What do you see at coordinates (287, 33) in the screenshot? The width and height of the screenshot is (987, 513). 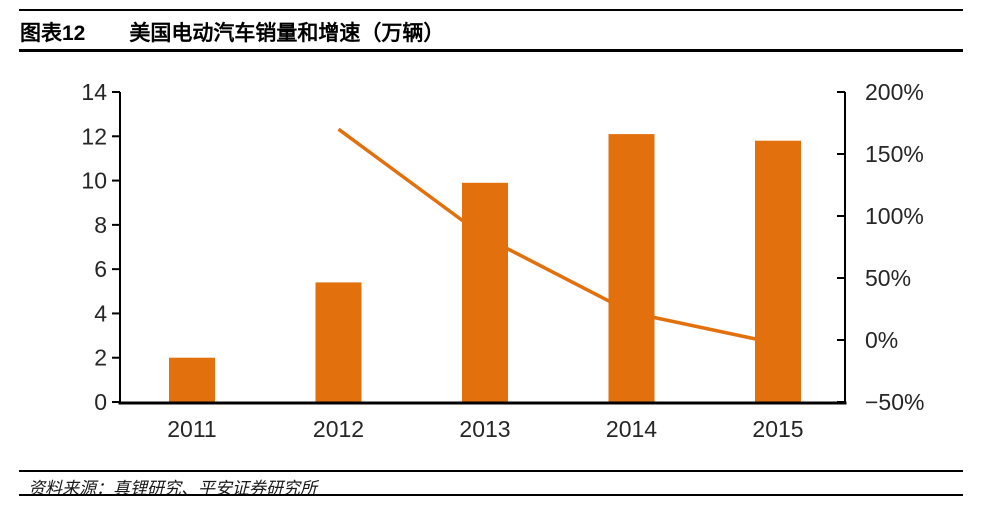 I see `figure-title: 美国电动汽车销量和增速（万辆）` at bounding box center [287, 33].